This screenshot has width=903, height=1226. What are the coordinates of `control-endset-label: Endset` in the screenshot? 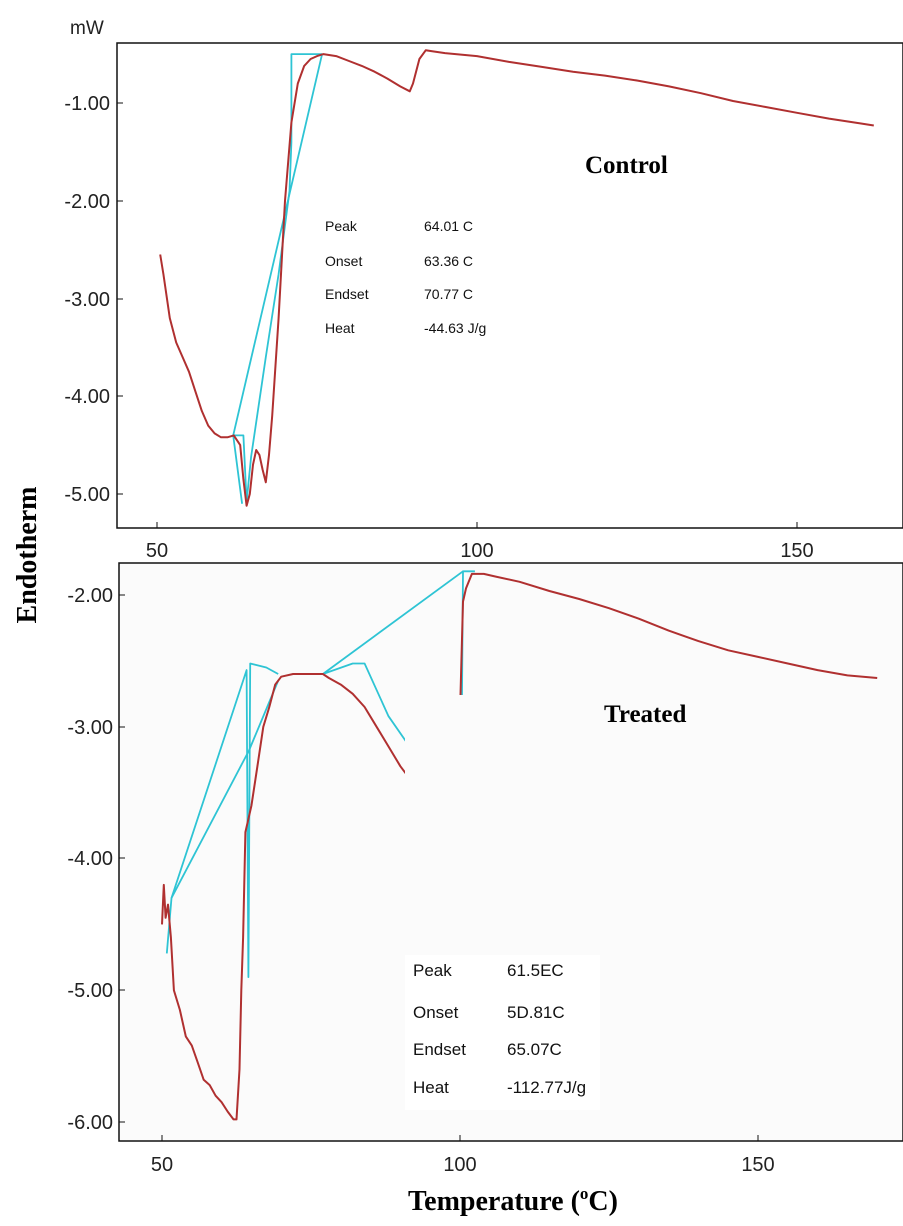 It's located at (347, 294).